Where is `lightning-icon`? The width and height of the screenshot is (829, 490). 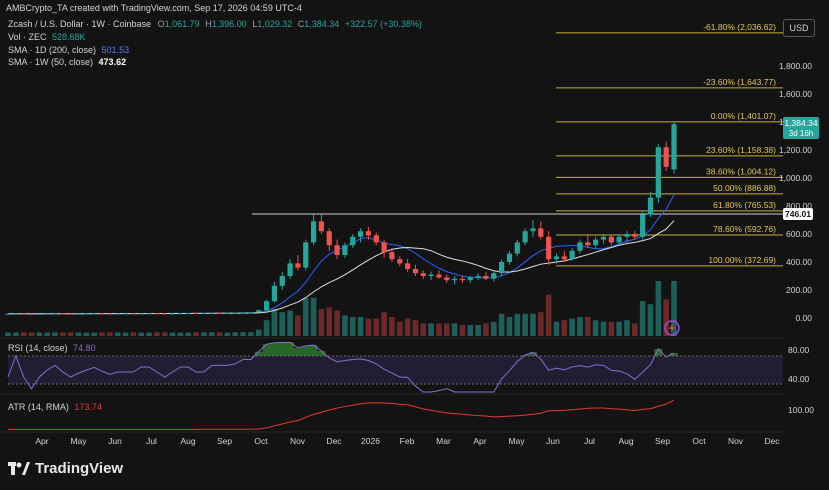 lightning-icon is located at coordinates (672, 328).